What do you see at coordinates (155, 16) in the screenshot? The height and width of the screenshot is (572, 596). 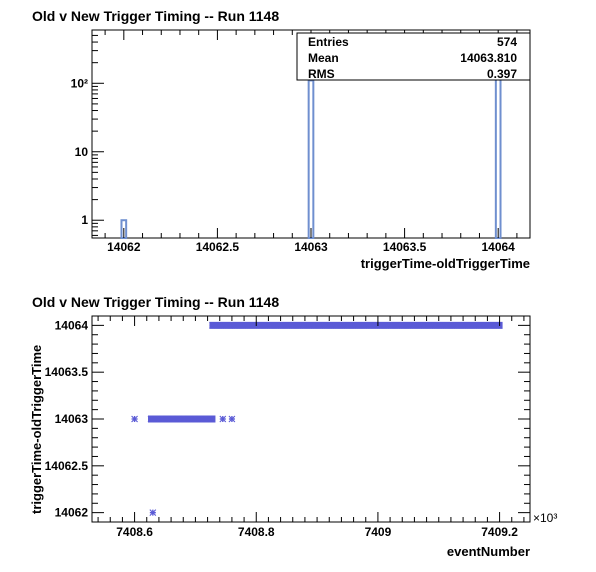 I see `histogram-title: Old v New Trigger Timing -- Run 1148` at bounding box center [155, 16].